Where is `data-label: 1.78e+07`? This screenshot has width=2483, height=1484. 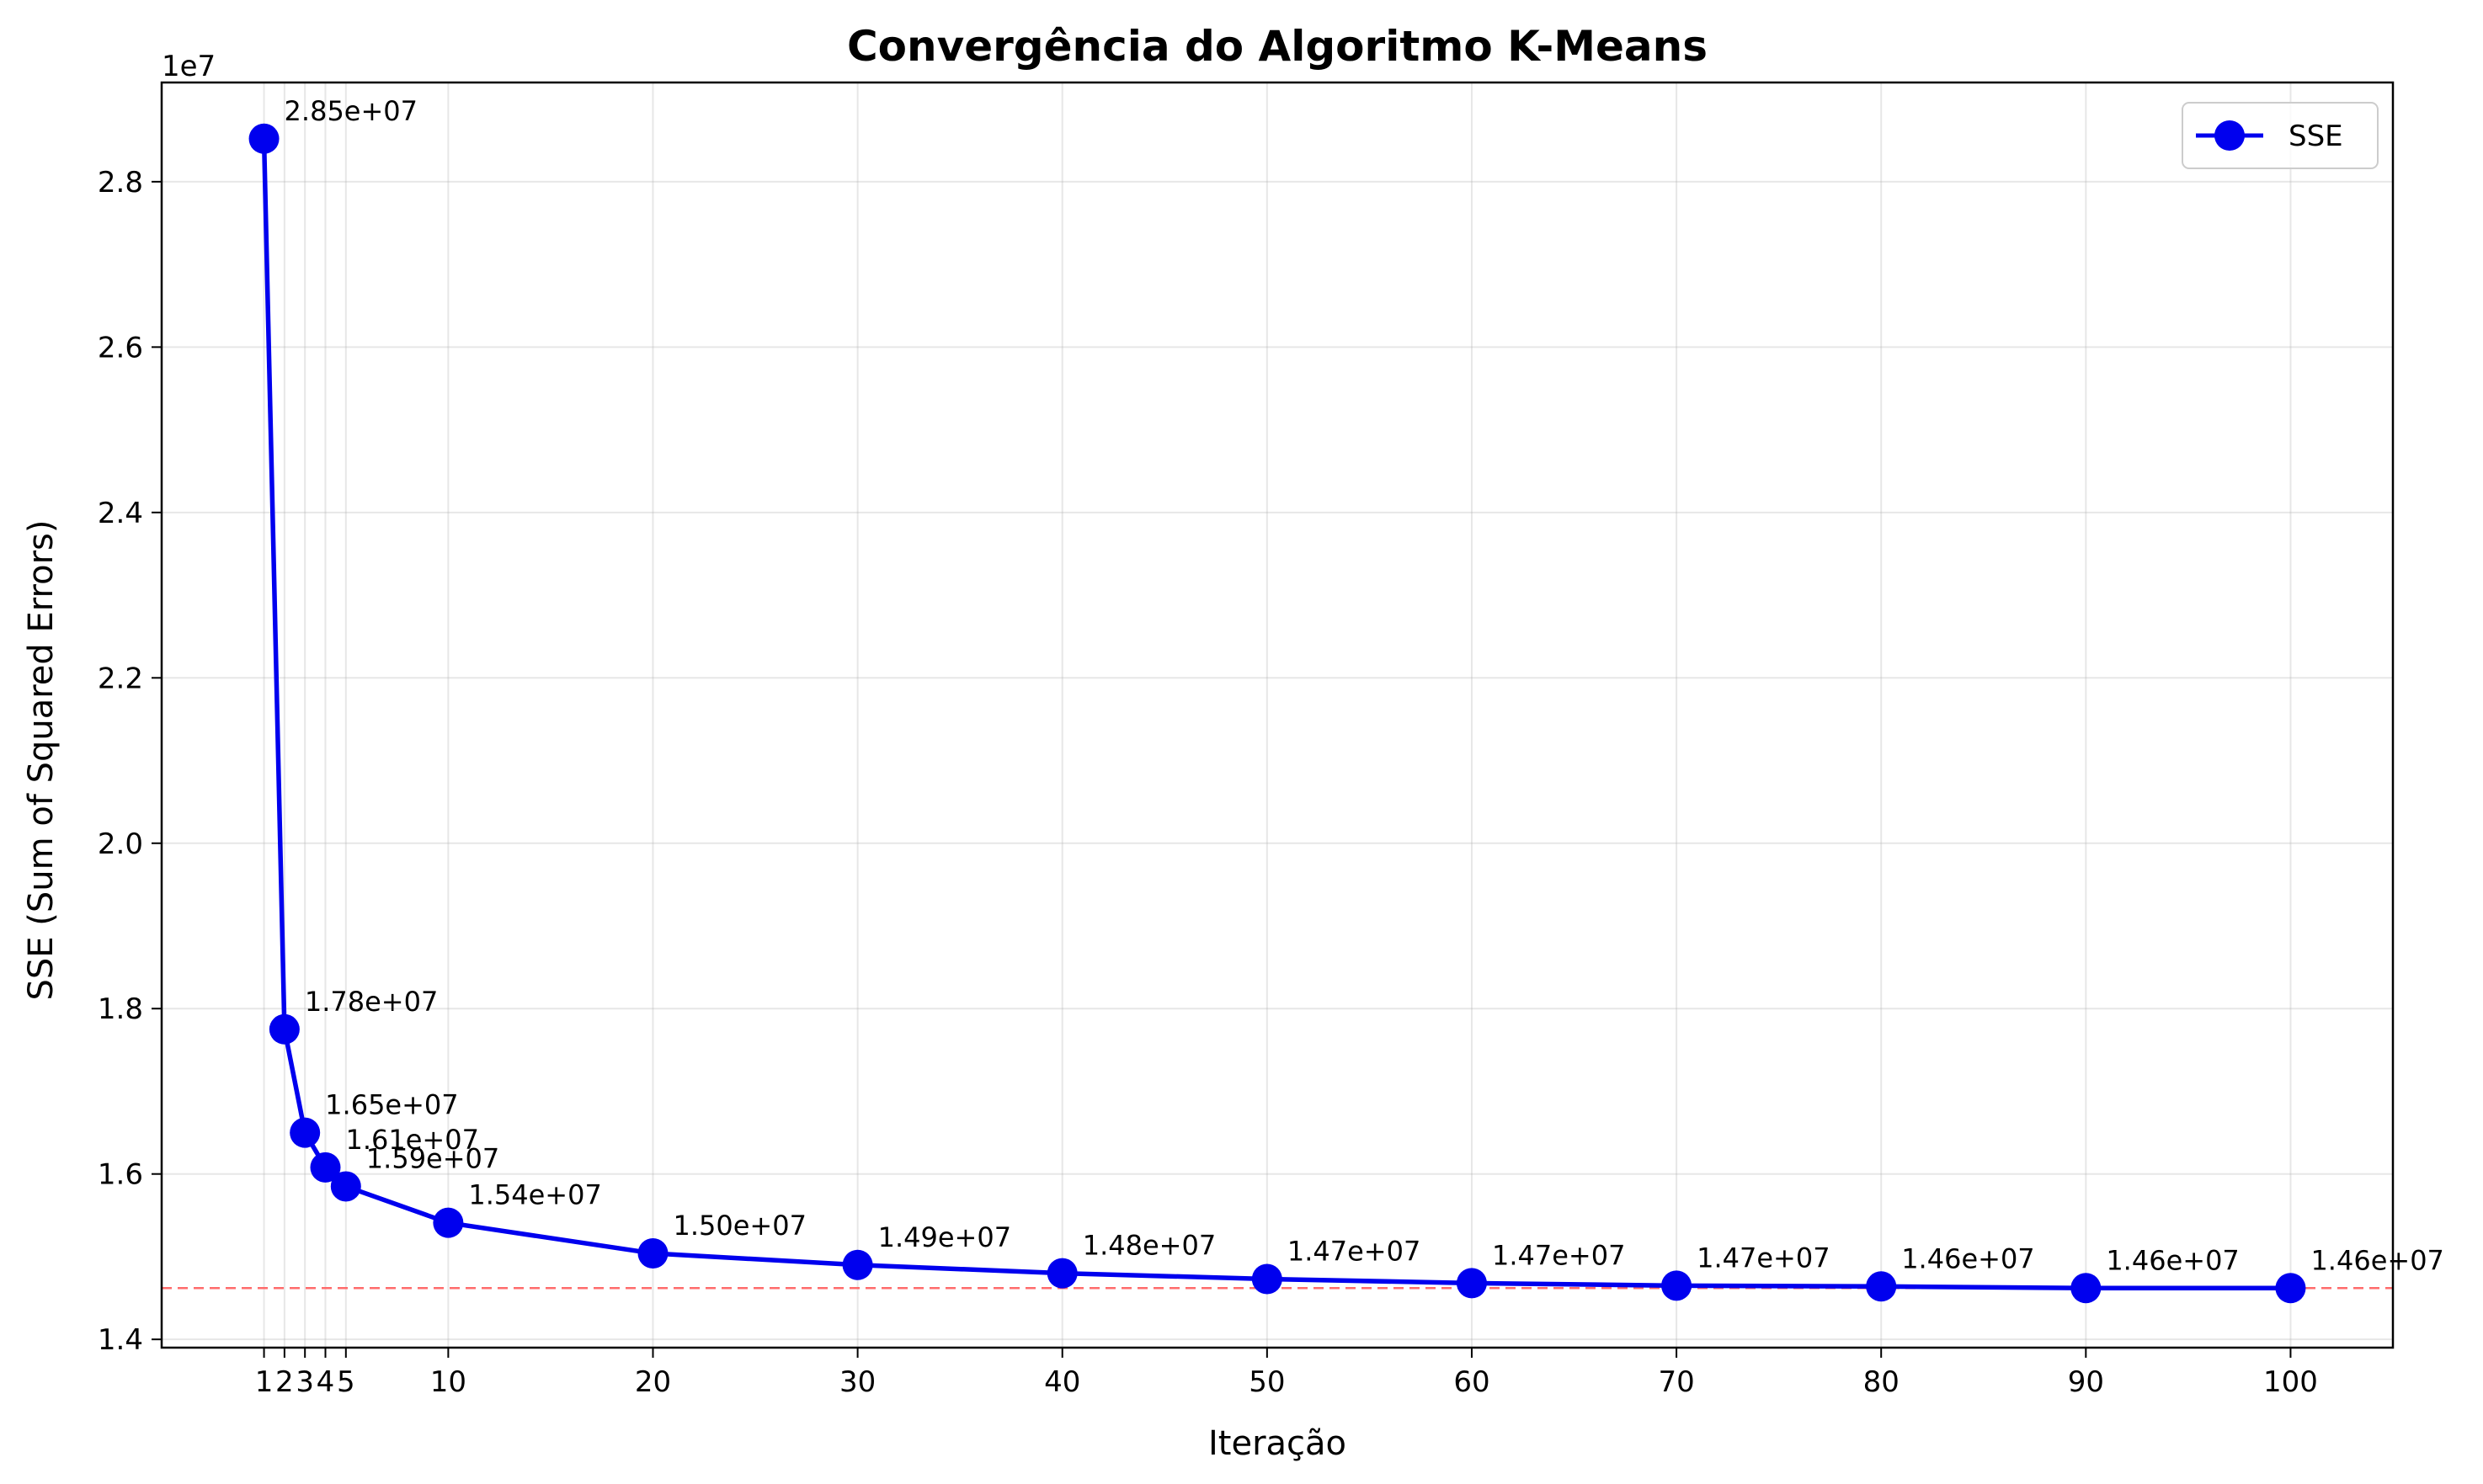
data-label: 1.78e+07 is located at coordinates (371, 1002).